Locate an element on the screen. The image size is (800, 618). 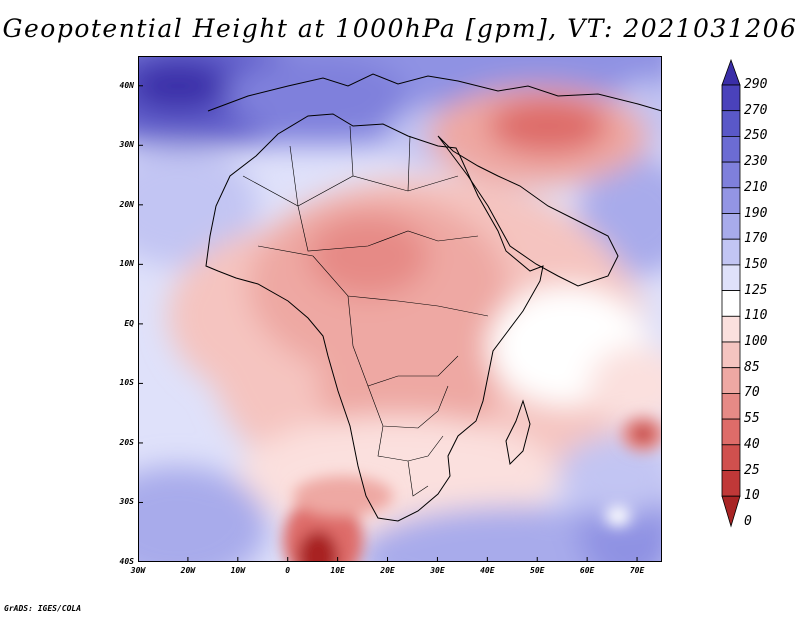
colorbar-level-label: 230 is located at coordinates (756, 162).